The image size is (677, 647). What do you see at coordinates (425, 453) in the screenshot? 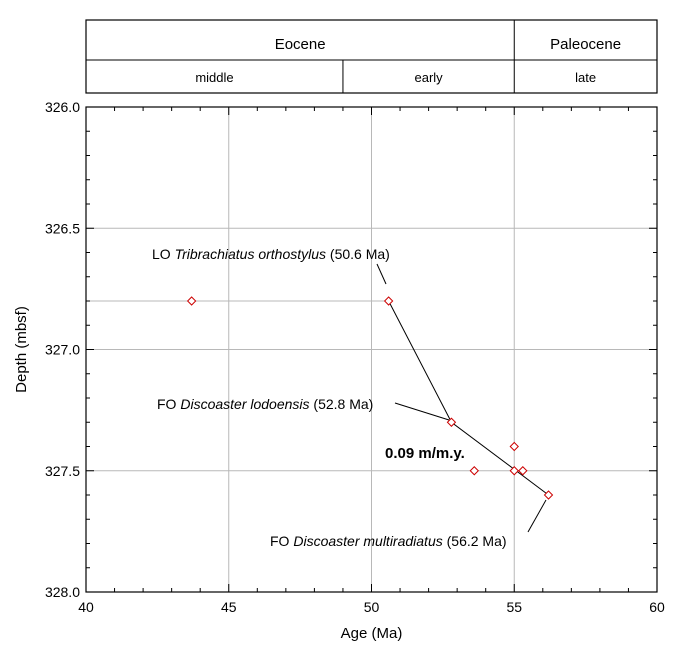
I see `rate-label: 0.09 m/m.y.` at bounding box center [425, 453].